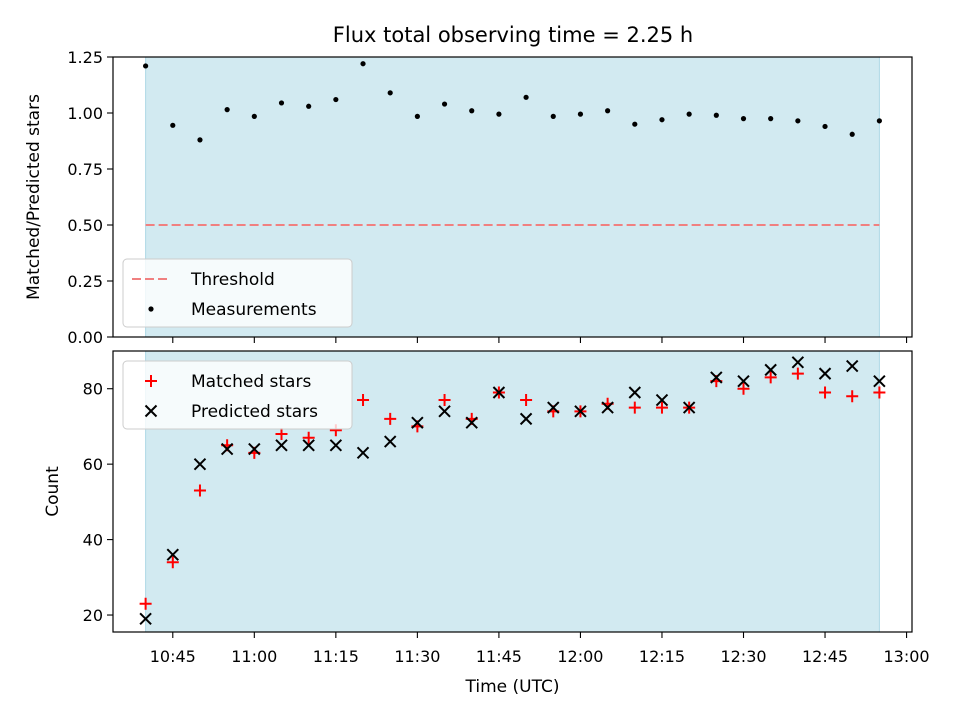  I want to click on legend-predicted-swatch, so click(151, 411).